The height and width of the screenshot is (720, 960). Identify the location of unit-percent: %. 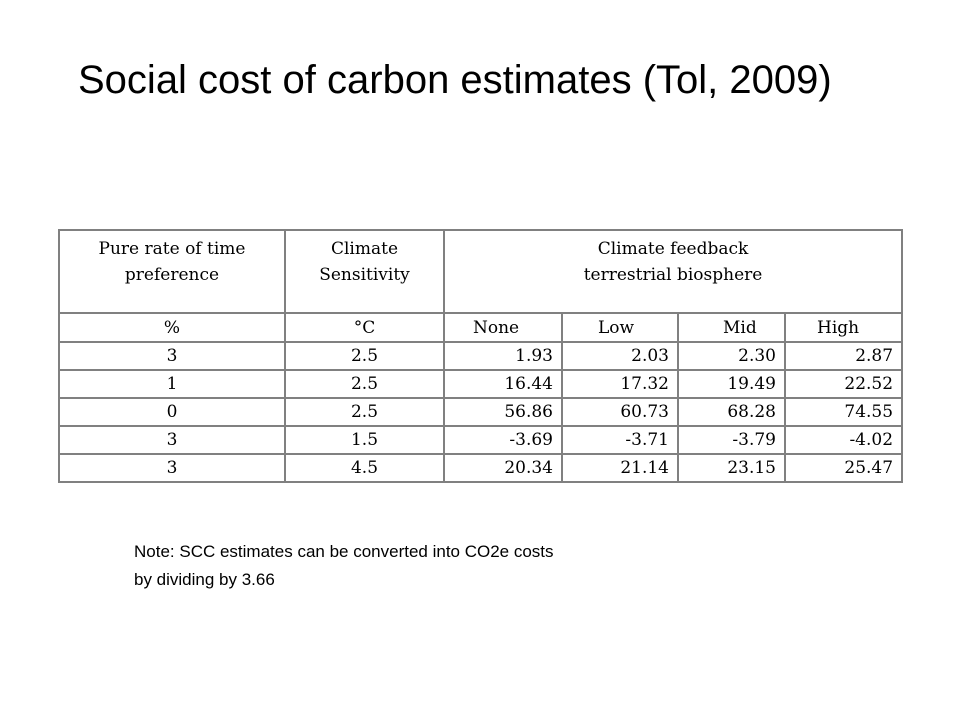
(172, 327).